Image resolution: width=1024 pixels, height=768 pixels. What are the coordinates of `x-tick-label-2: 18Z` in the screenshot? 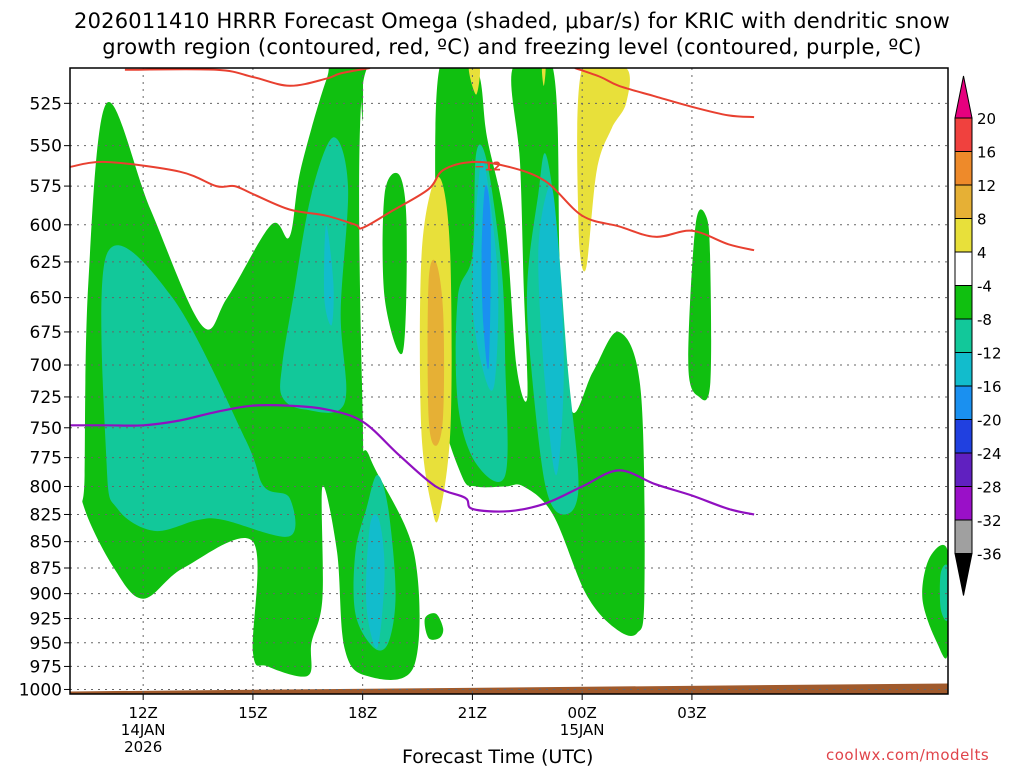 It's located at (362, 713).